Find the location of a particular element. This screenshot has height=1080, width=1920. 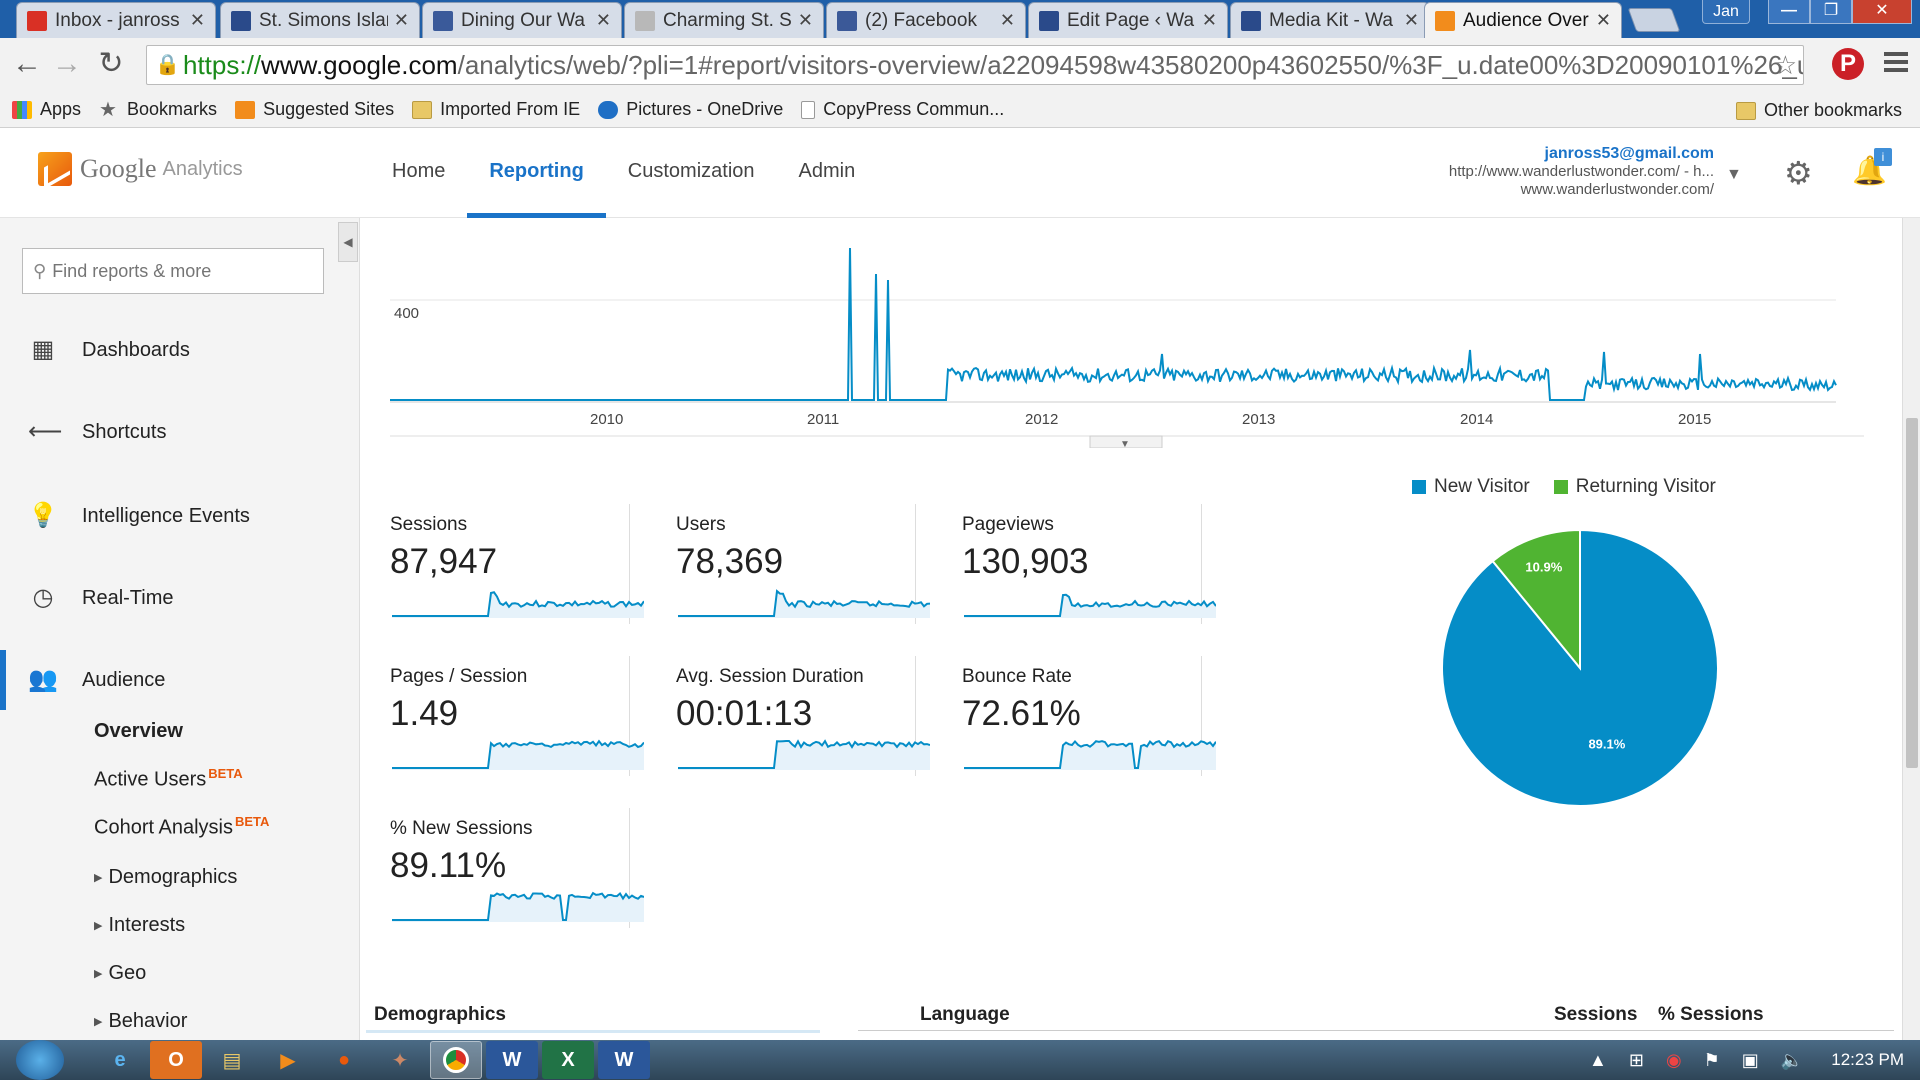

bookmark-other: Other bookmarks is located at coordinates (1818, 110).